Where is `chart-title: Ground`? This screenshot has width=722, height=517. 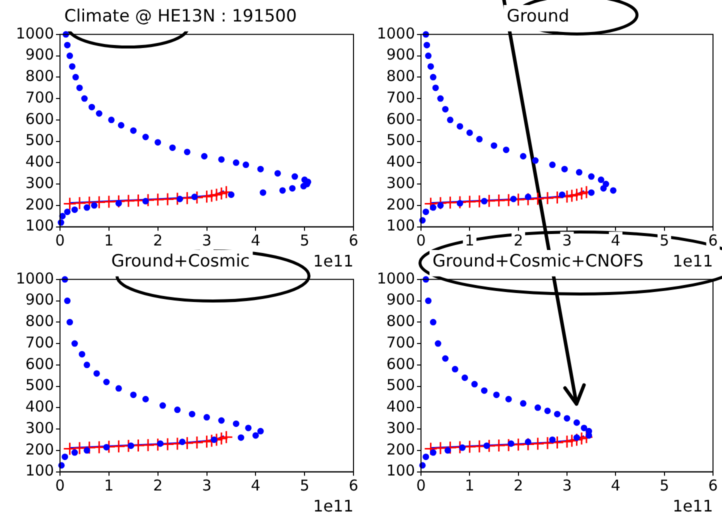 chart-title: Ground is located at coordinates (538, 16).